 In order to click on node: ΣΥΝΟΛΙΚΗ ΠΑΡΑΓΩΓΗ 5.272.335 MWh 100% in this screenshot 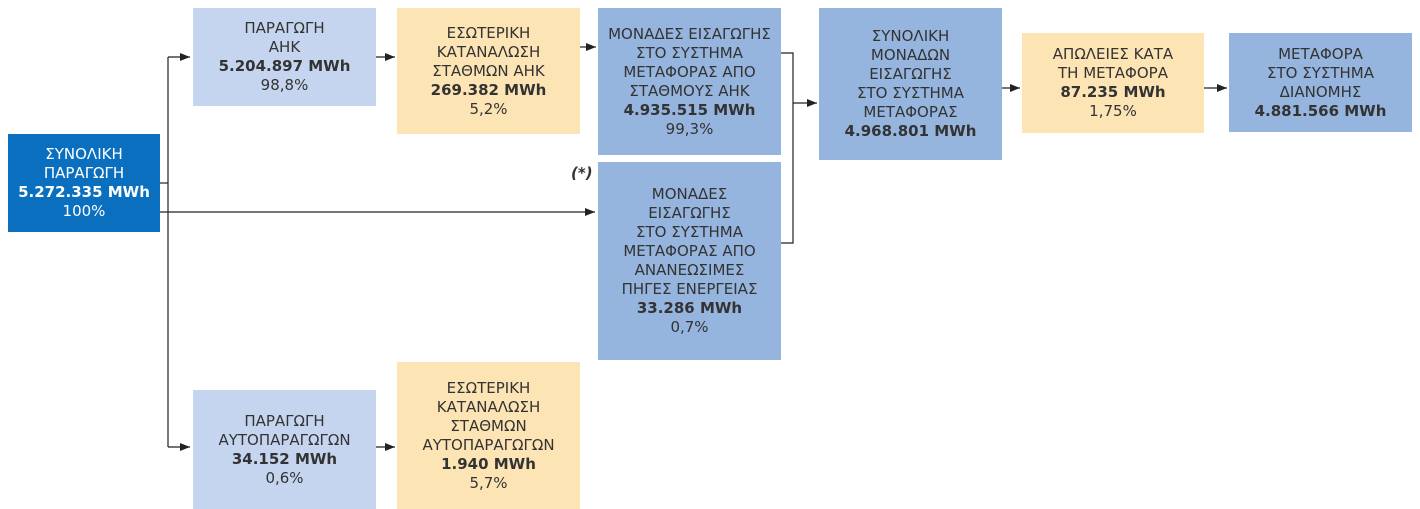, I will do `click(84, 183)`.